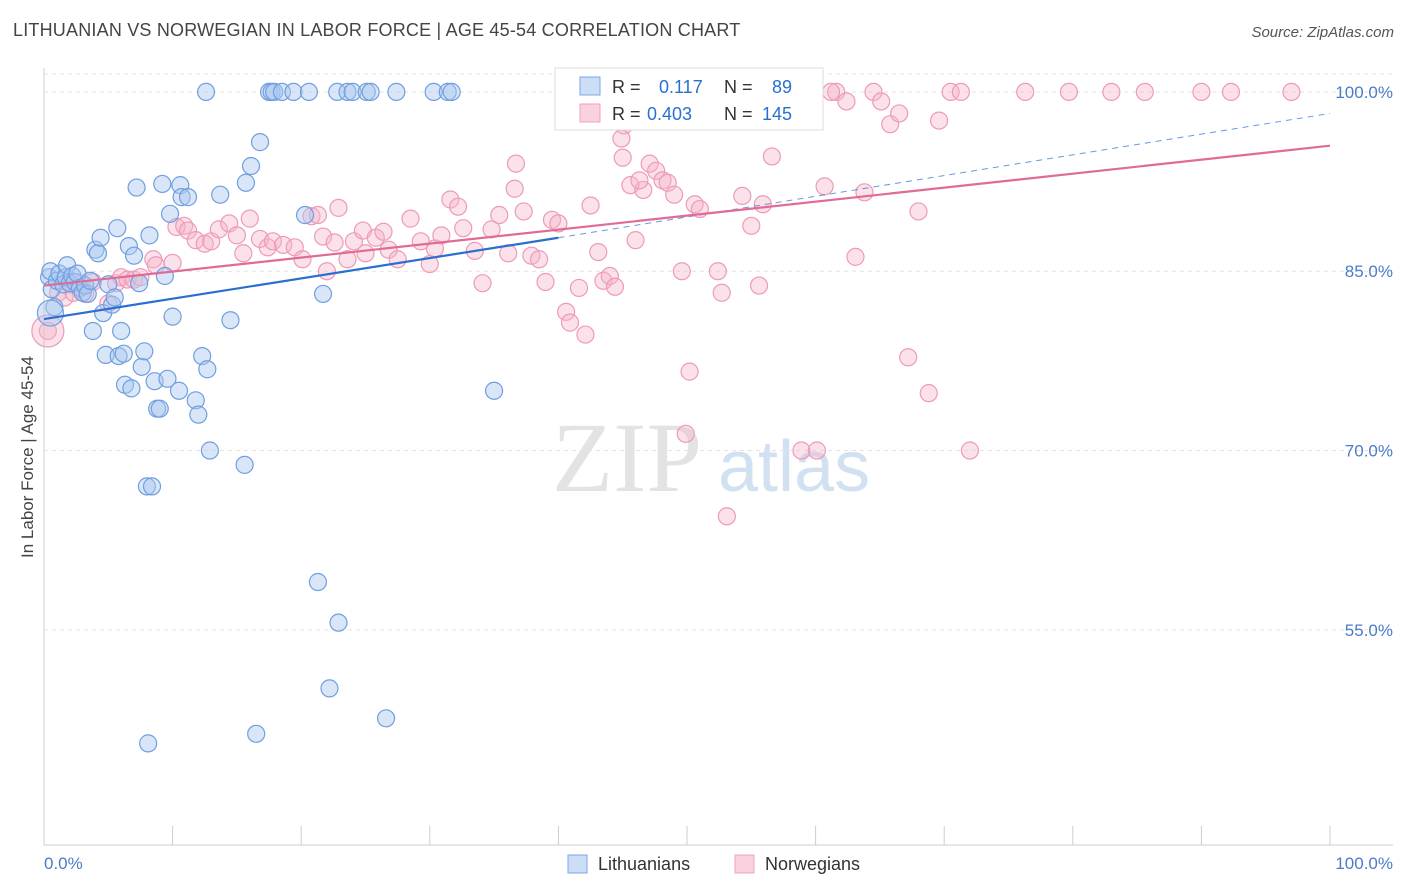 The width and height of the screenshot is (1406, 892). Describe the element at coordinates (1364, 92) in the screenshot. I see `y-tick-label: 100.0%` at that location.